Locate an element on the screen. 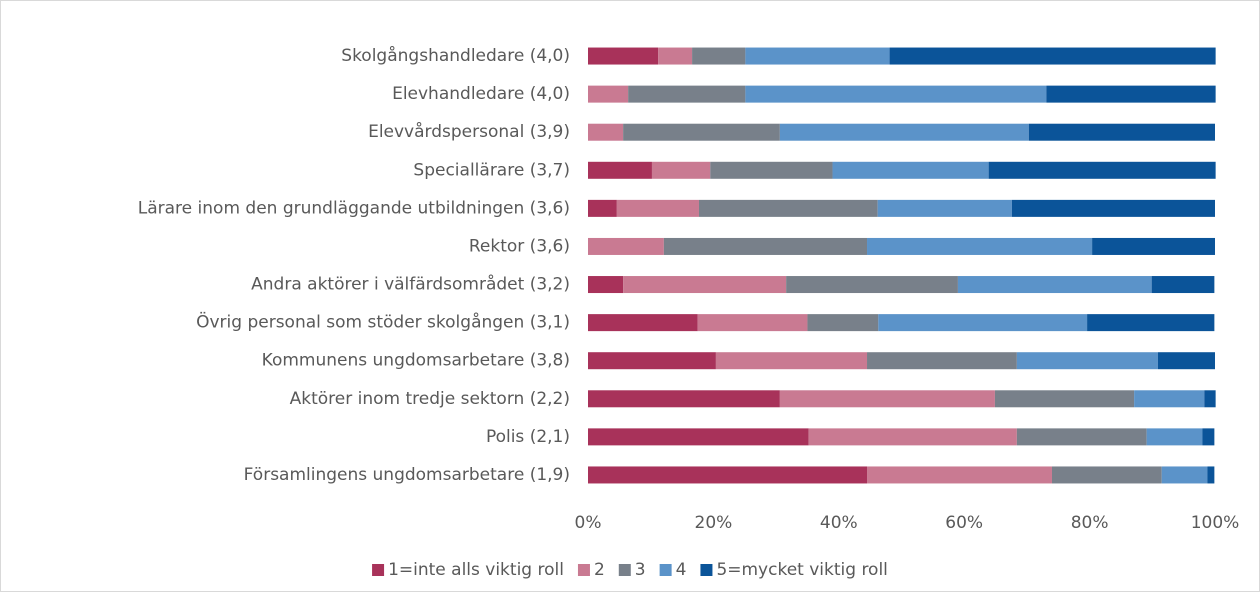 The height and width of the screenshot is (592, 1260). x-tick-label: 100% is located at coordinates (1215, 523).